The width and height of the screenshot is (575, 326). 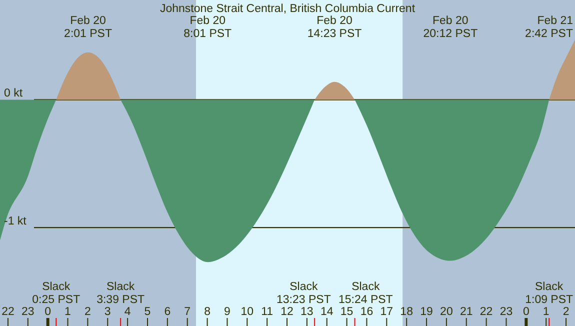 What do you see at coordinates (56, 293) in the screenshot?
I see `annotation: Slack 0:25 PST` at bounding box center [56, 293].